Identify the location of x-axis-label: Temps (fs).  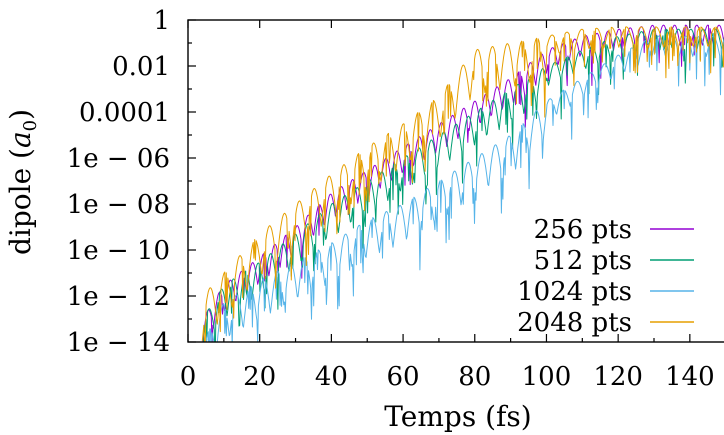
(457, 416).